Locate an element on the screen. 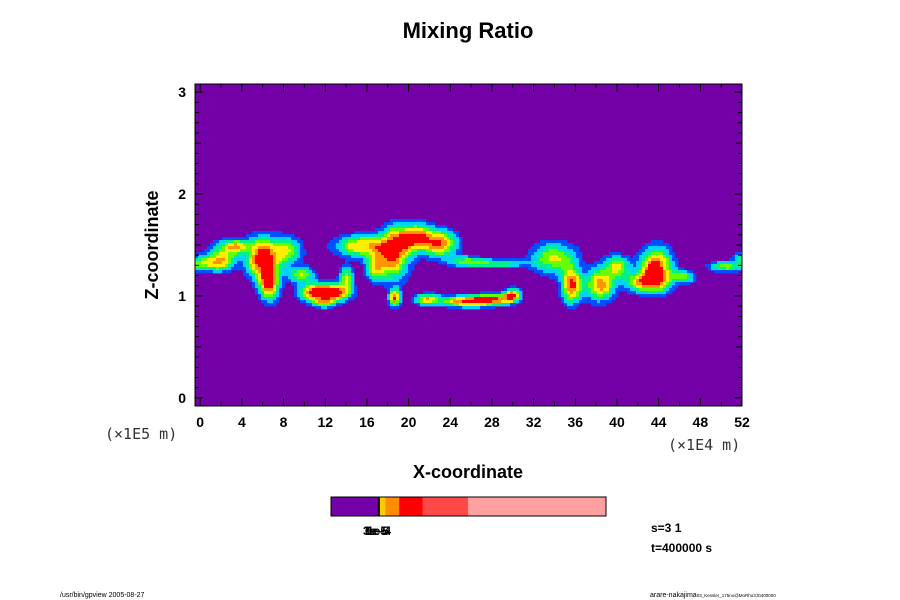  y-tick-label: 1 is located at coordinates (182, 296).